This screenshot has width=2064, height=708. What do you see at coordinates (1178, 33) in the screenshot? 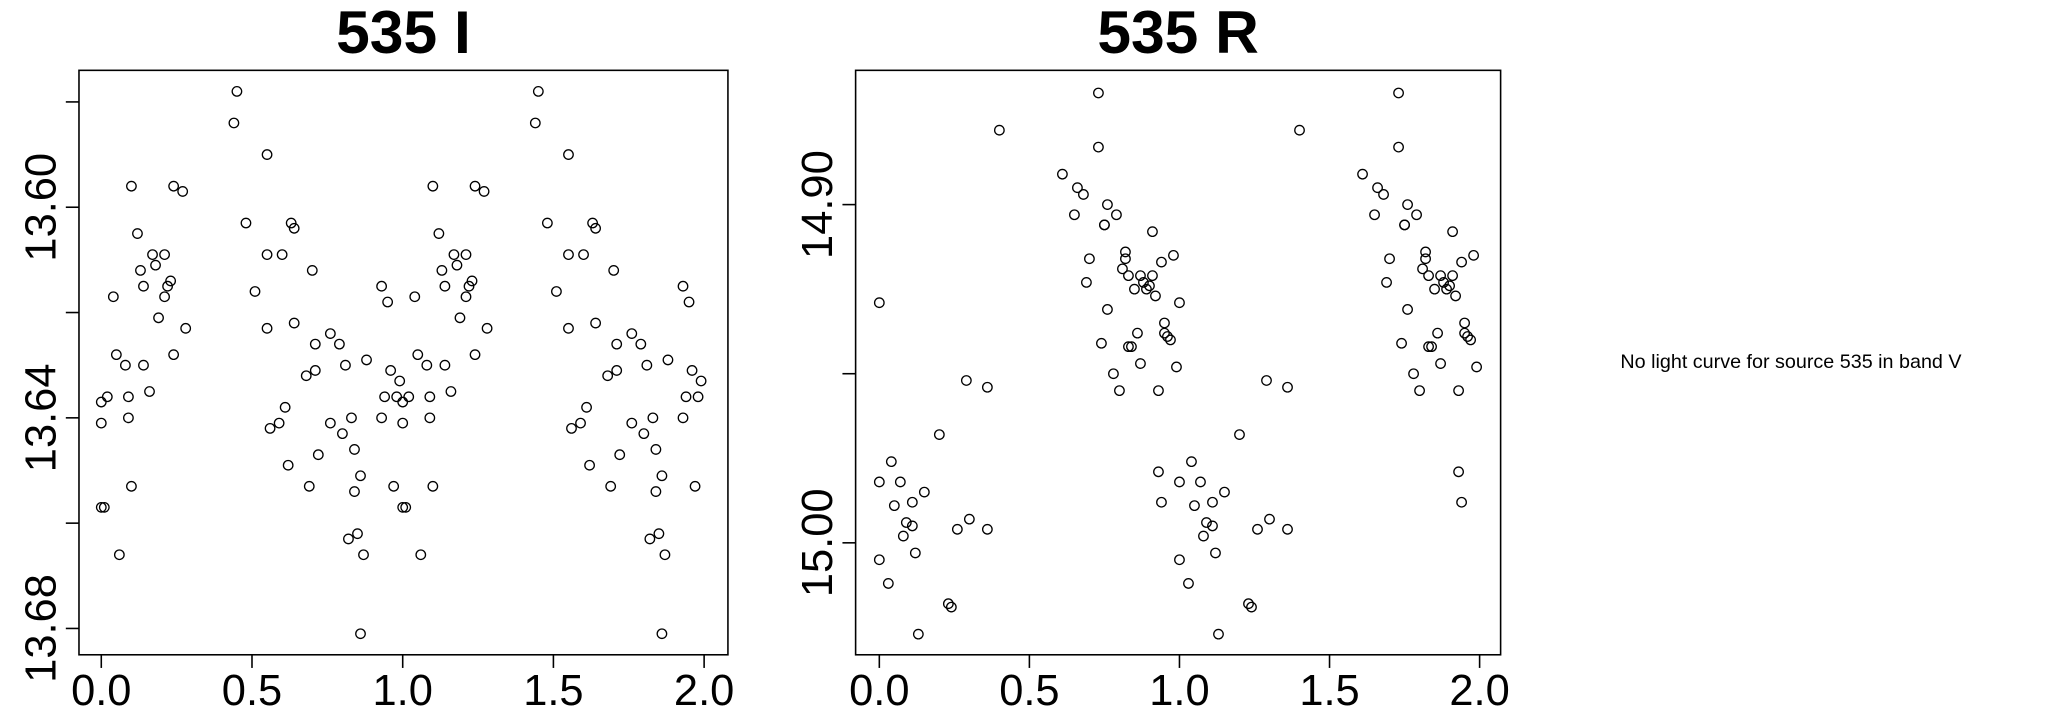
I see `chart-title: 535 R` at bounding box center [1178, 33].